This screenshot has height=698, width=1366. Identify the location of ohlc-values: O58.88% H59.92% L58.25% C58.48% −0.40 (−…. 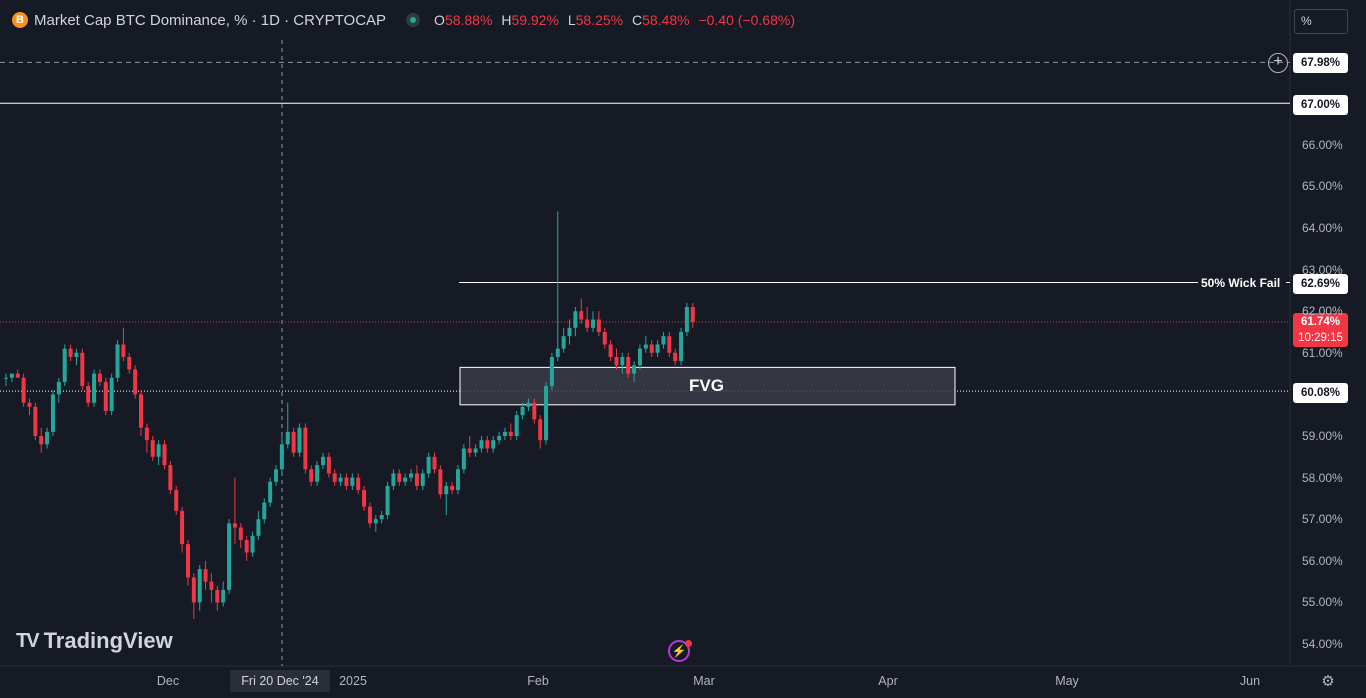
(614, 20).